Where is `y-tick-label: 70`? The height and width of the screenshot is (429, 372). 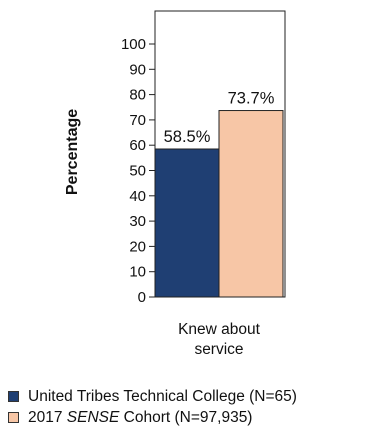
y-tick-label: 70 is located at coordinates (137, 120).